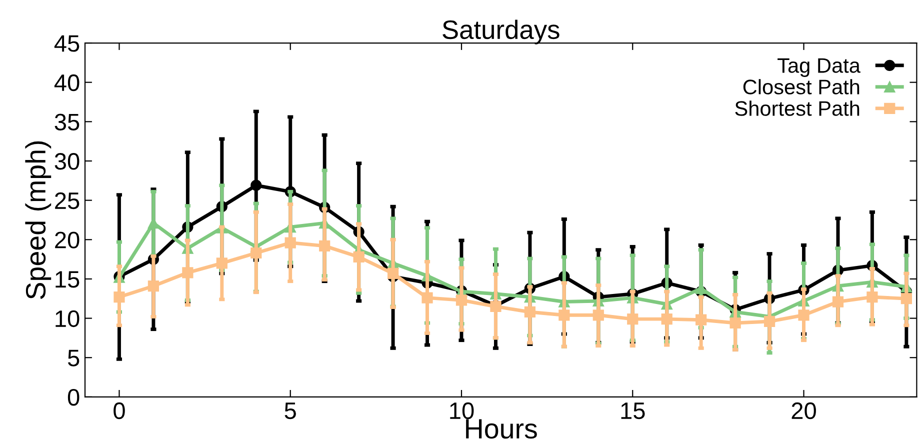 This screenshot has height=448, width=919. Describe the element at coordinates (38, 220) in the screenshot. I see `y-axis-title: Speed (mph)` at that location.